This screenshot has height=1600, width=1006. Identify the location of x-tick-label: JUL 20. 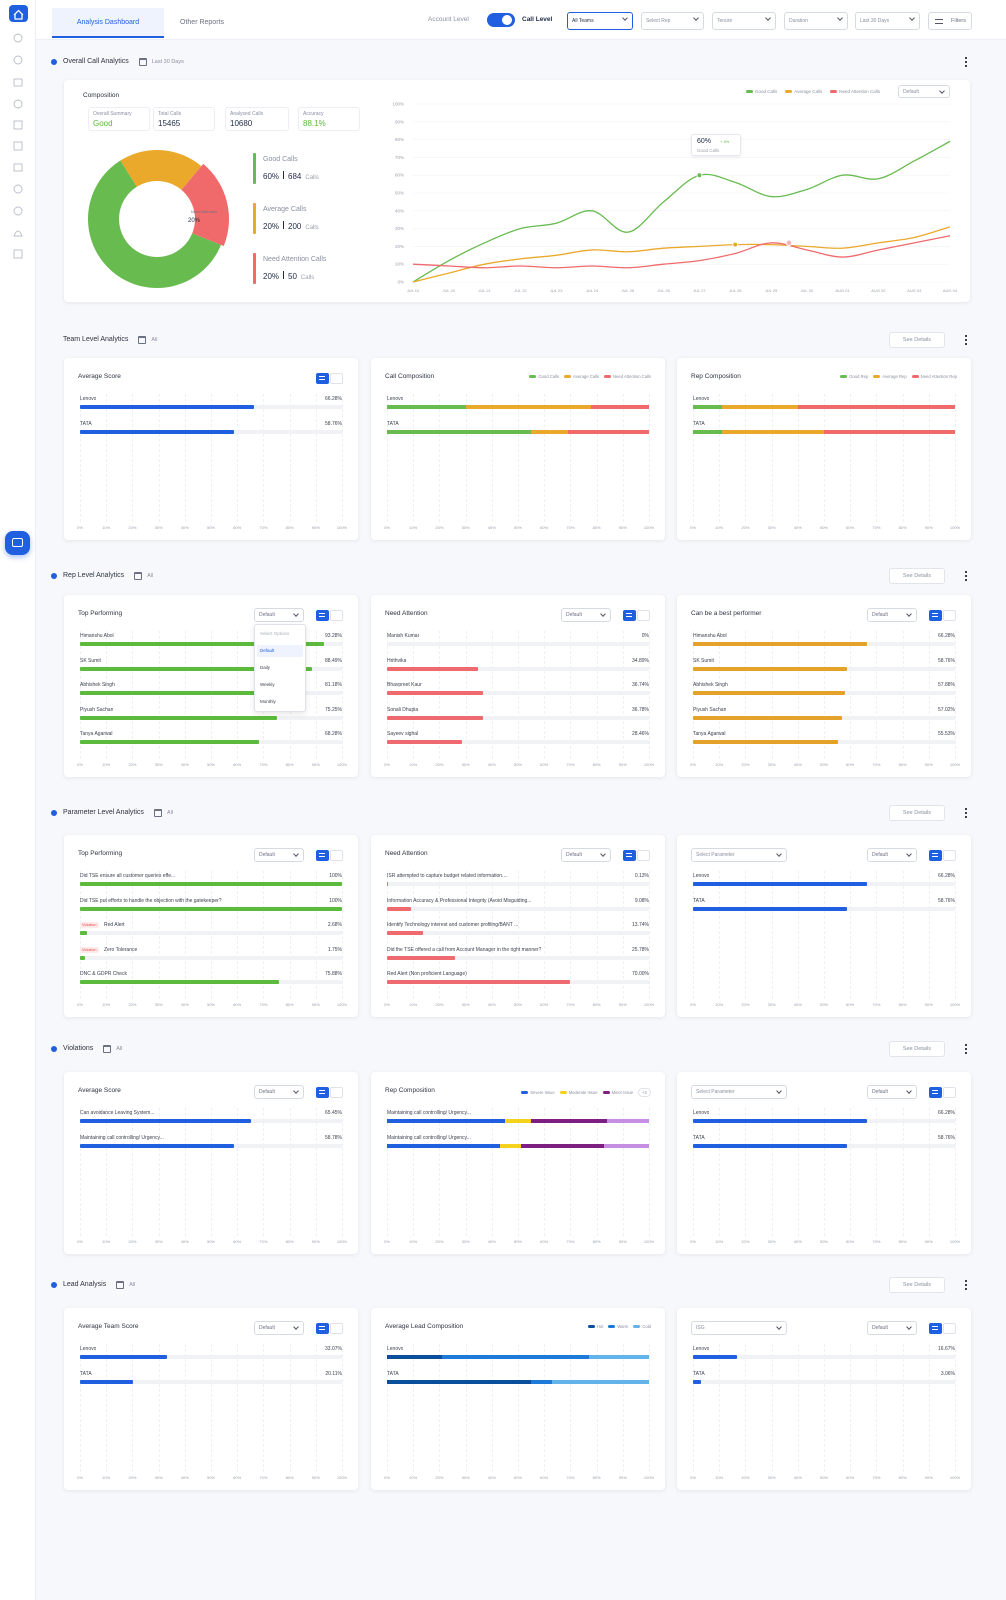
(449, 290).